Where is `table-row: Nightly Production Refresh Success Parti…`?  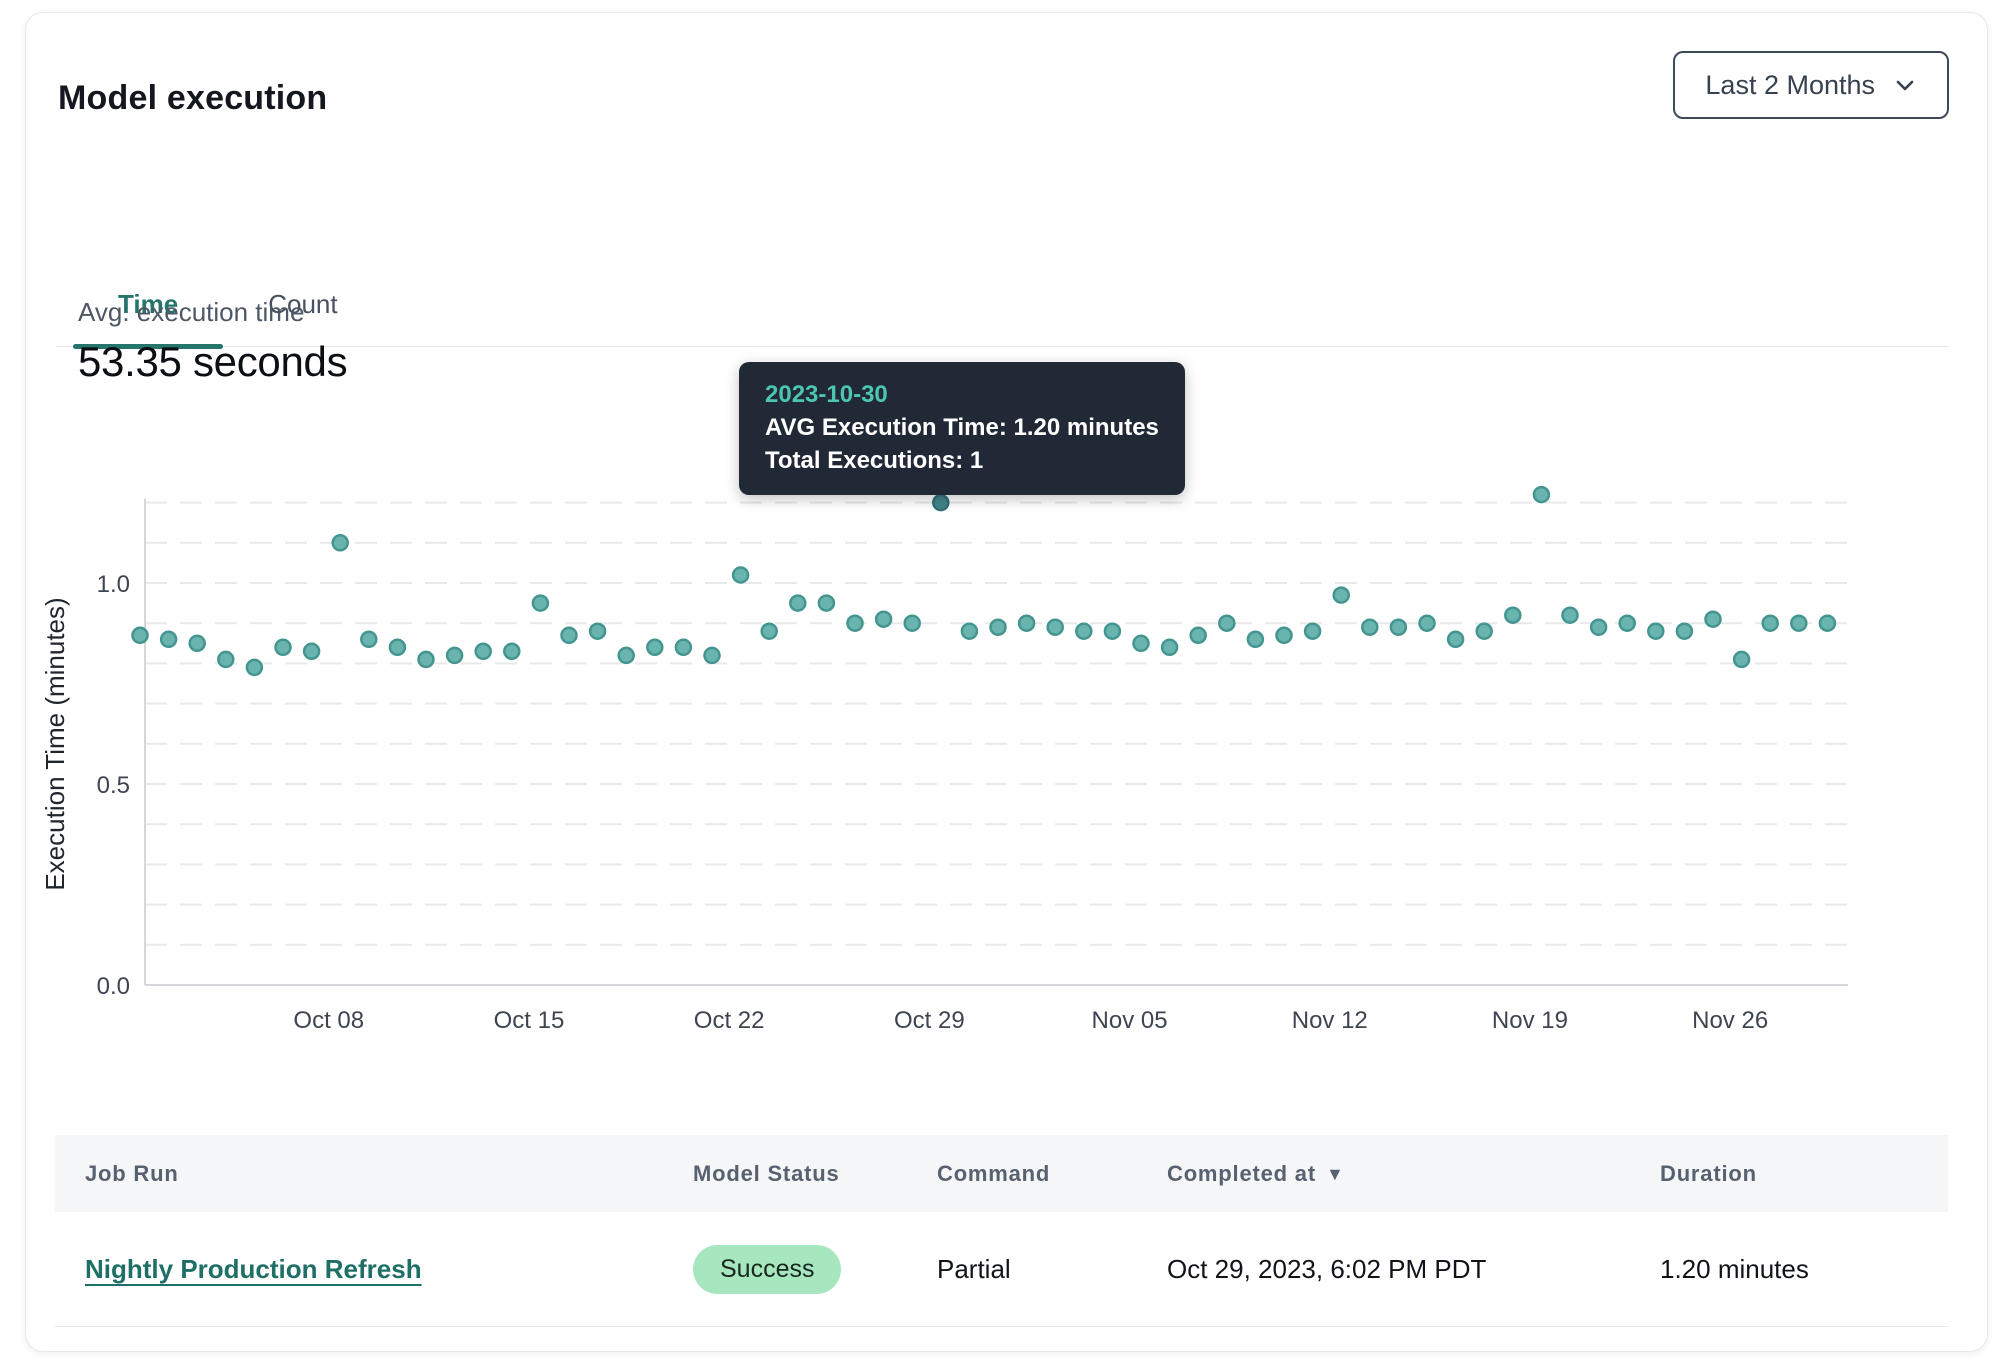 table-row: Nightly Production Refresh Success Parti… is located at coordinates (1001, 1269).